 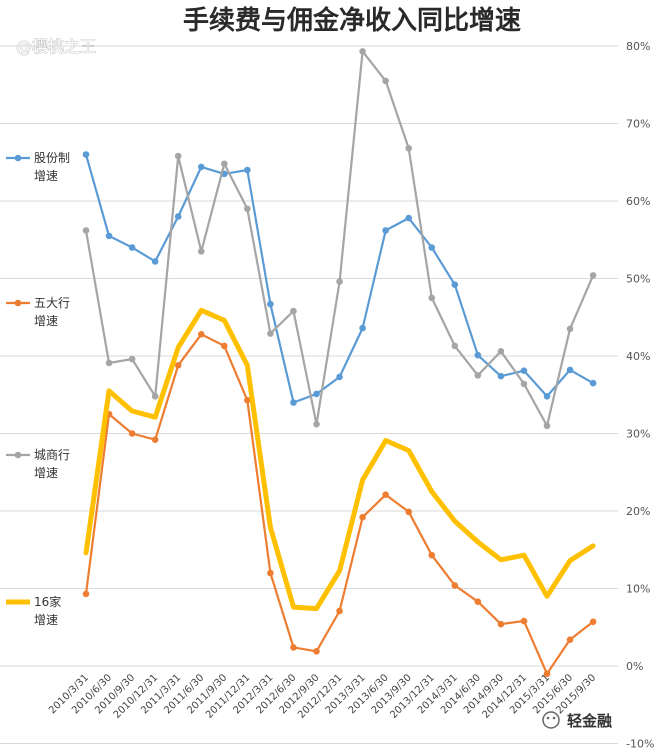 I want to click on y-tick-label: 30%, so click(x=638, y=434).